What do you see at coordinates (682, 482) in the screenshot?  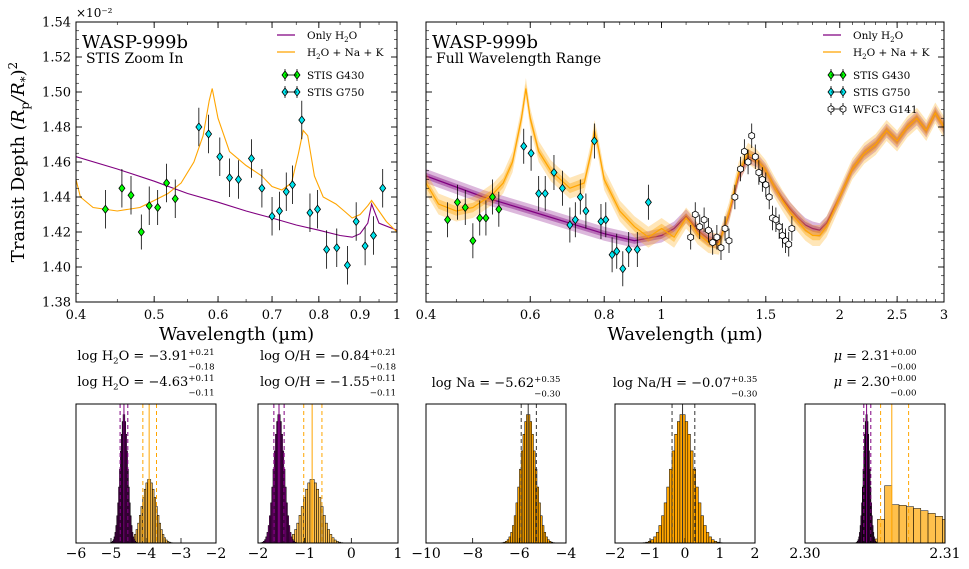 I see `posterior-panel-posterior-nah: −2 −1 0 1 2` at bounding box center [682, 482].